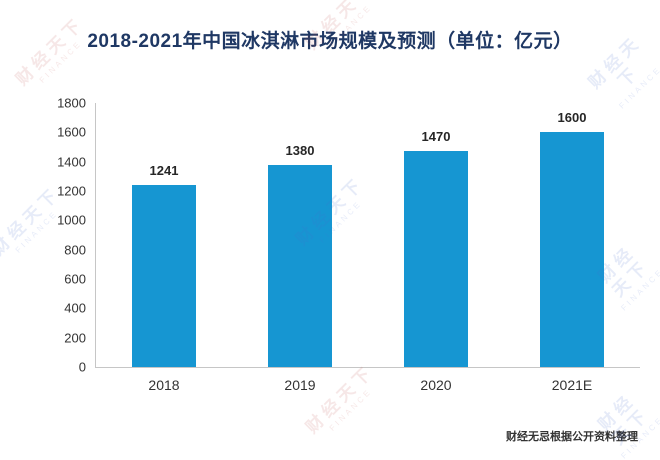  I want to click on x-axis-tick-label: 2018, so click(164, 385).